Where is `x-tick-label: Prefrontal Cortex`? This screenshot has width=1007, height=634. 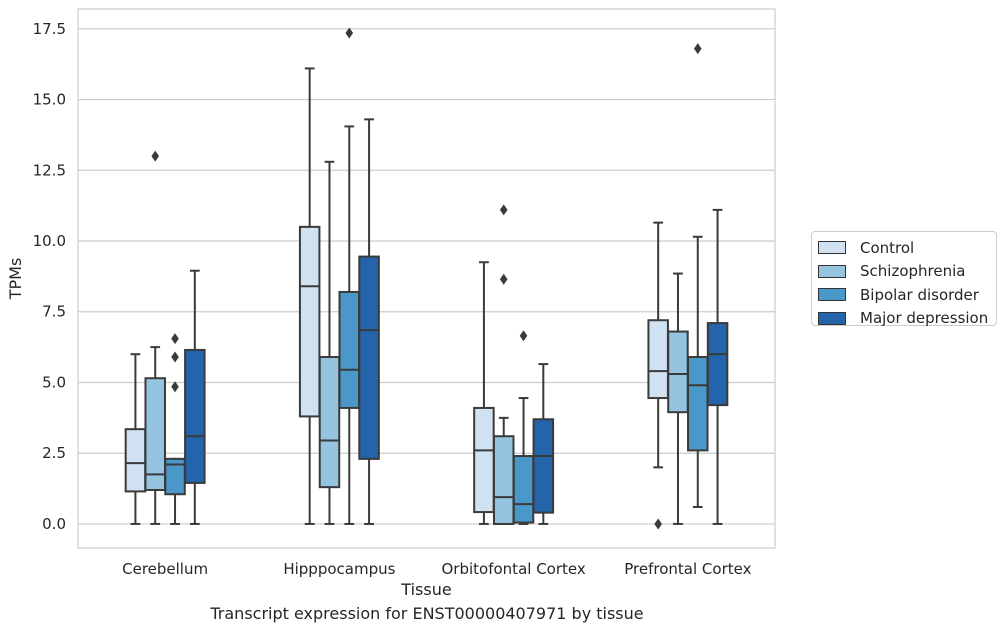
x-tick-label: Prefrontal Cortex is located at coordinates (687, 569).